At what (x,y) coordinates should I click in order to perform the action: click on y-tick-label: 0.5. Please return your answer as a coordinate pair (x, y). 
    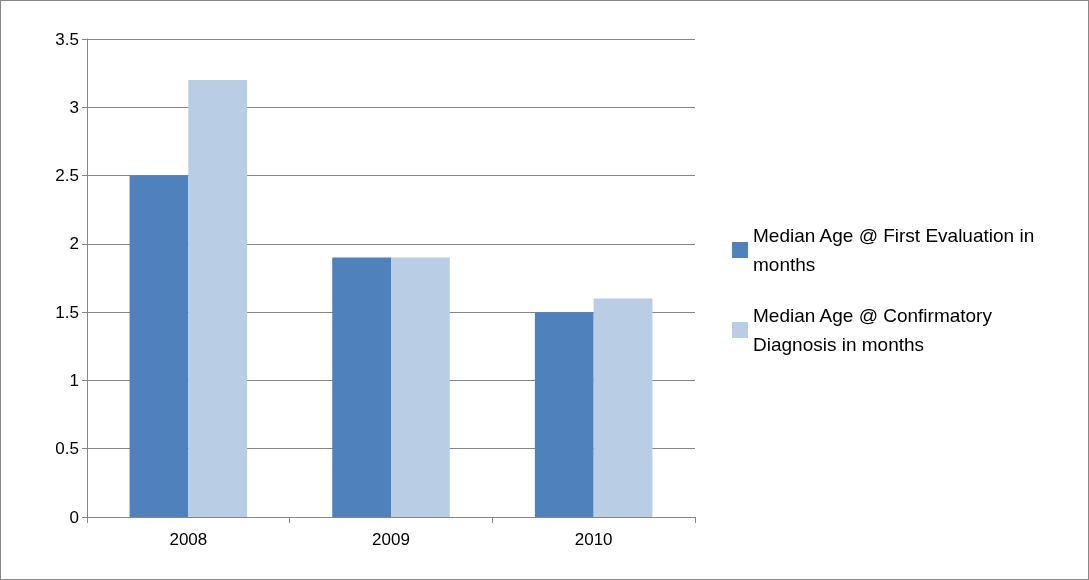
    Looking at the image, I should click on (67, 449).